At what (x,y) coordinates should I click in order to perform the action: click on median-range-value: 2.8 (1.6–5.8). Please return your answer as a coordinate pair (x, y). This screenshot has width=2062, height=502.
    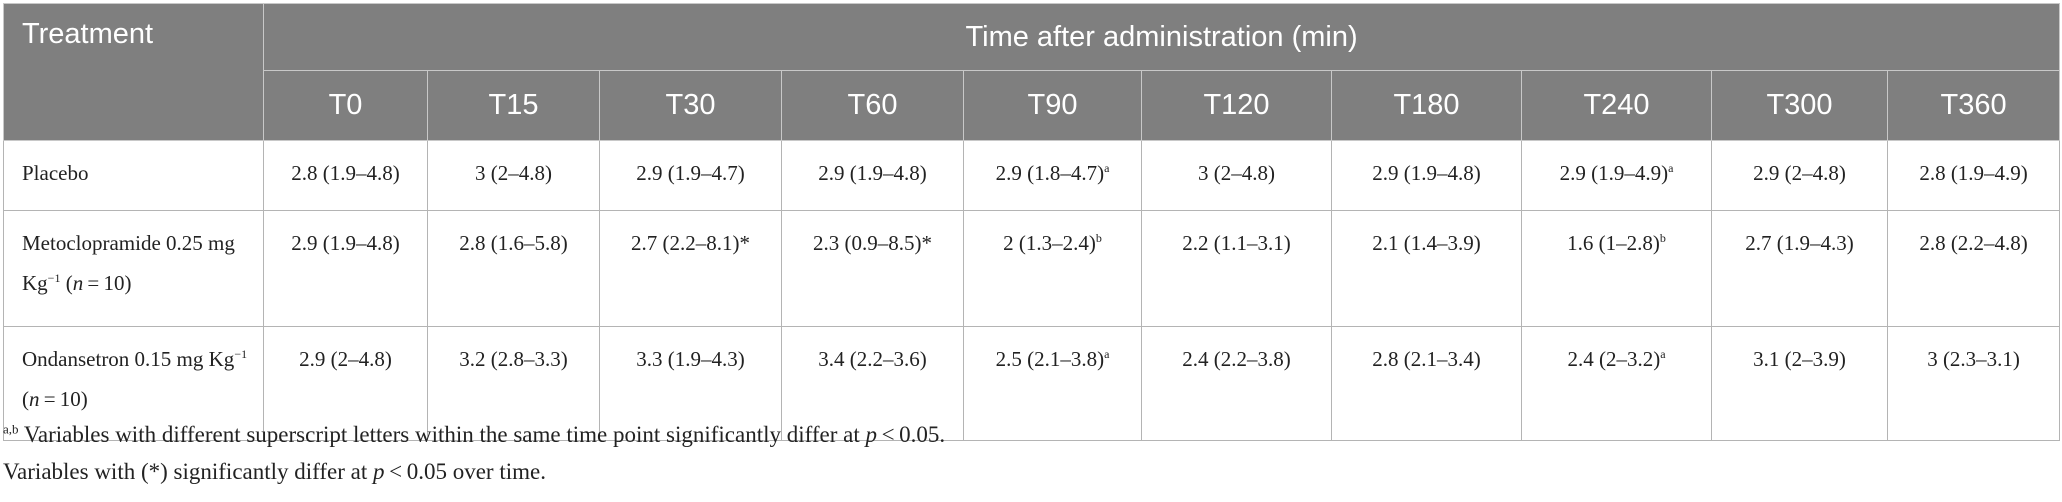
    Looking at the image, I should click on (513, 243).